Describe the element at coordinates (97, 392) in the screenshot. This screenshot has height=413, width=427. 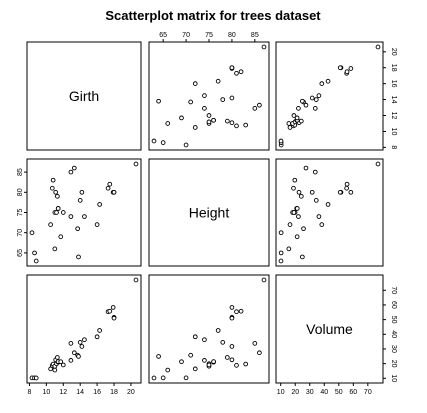
I see `x-tick-label-girth: 16` at that location.